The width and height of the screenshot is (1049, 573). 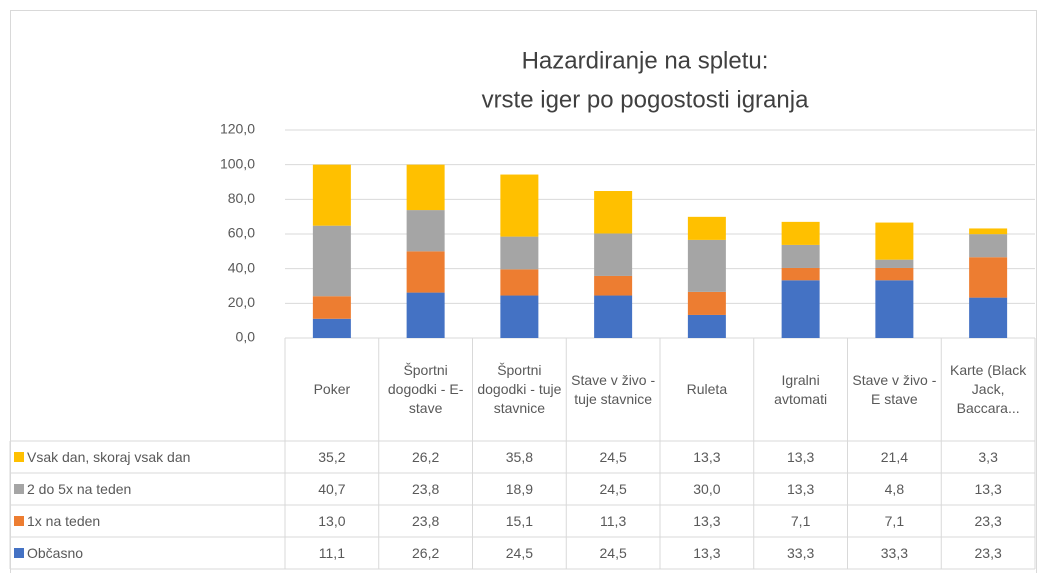 I want to click on y-tick-label: 20,0, so click(x=241, y=302).